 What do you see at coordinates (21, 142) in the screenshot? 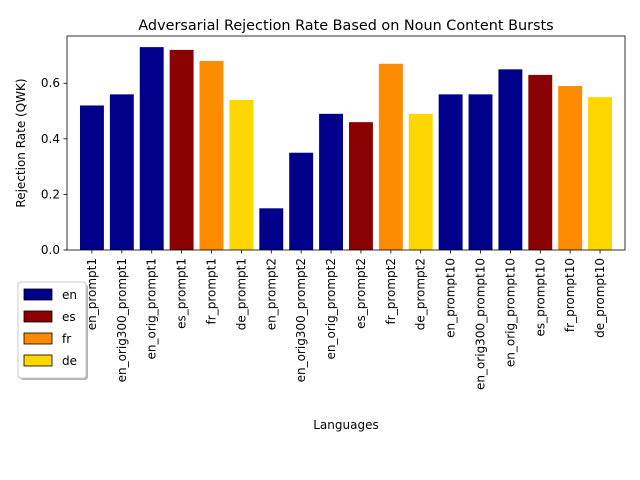
I see `y-axis-label: Rejection Rate (QWK)` at bounding box center [21, 142].